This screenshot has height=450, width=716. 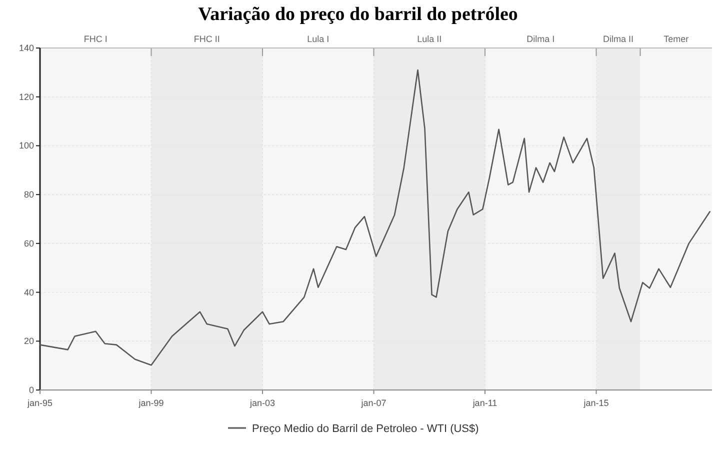 What do you see at coordinates (358, 14) in the screenshot?
I see `chart-title: Variação do preço do barril do petróleo` at bounding box center [358, 14].